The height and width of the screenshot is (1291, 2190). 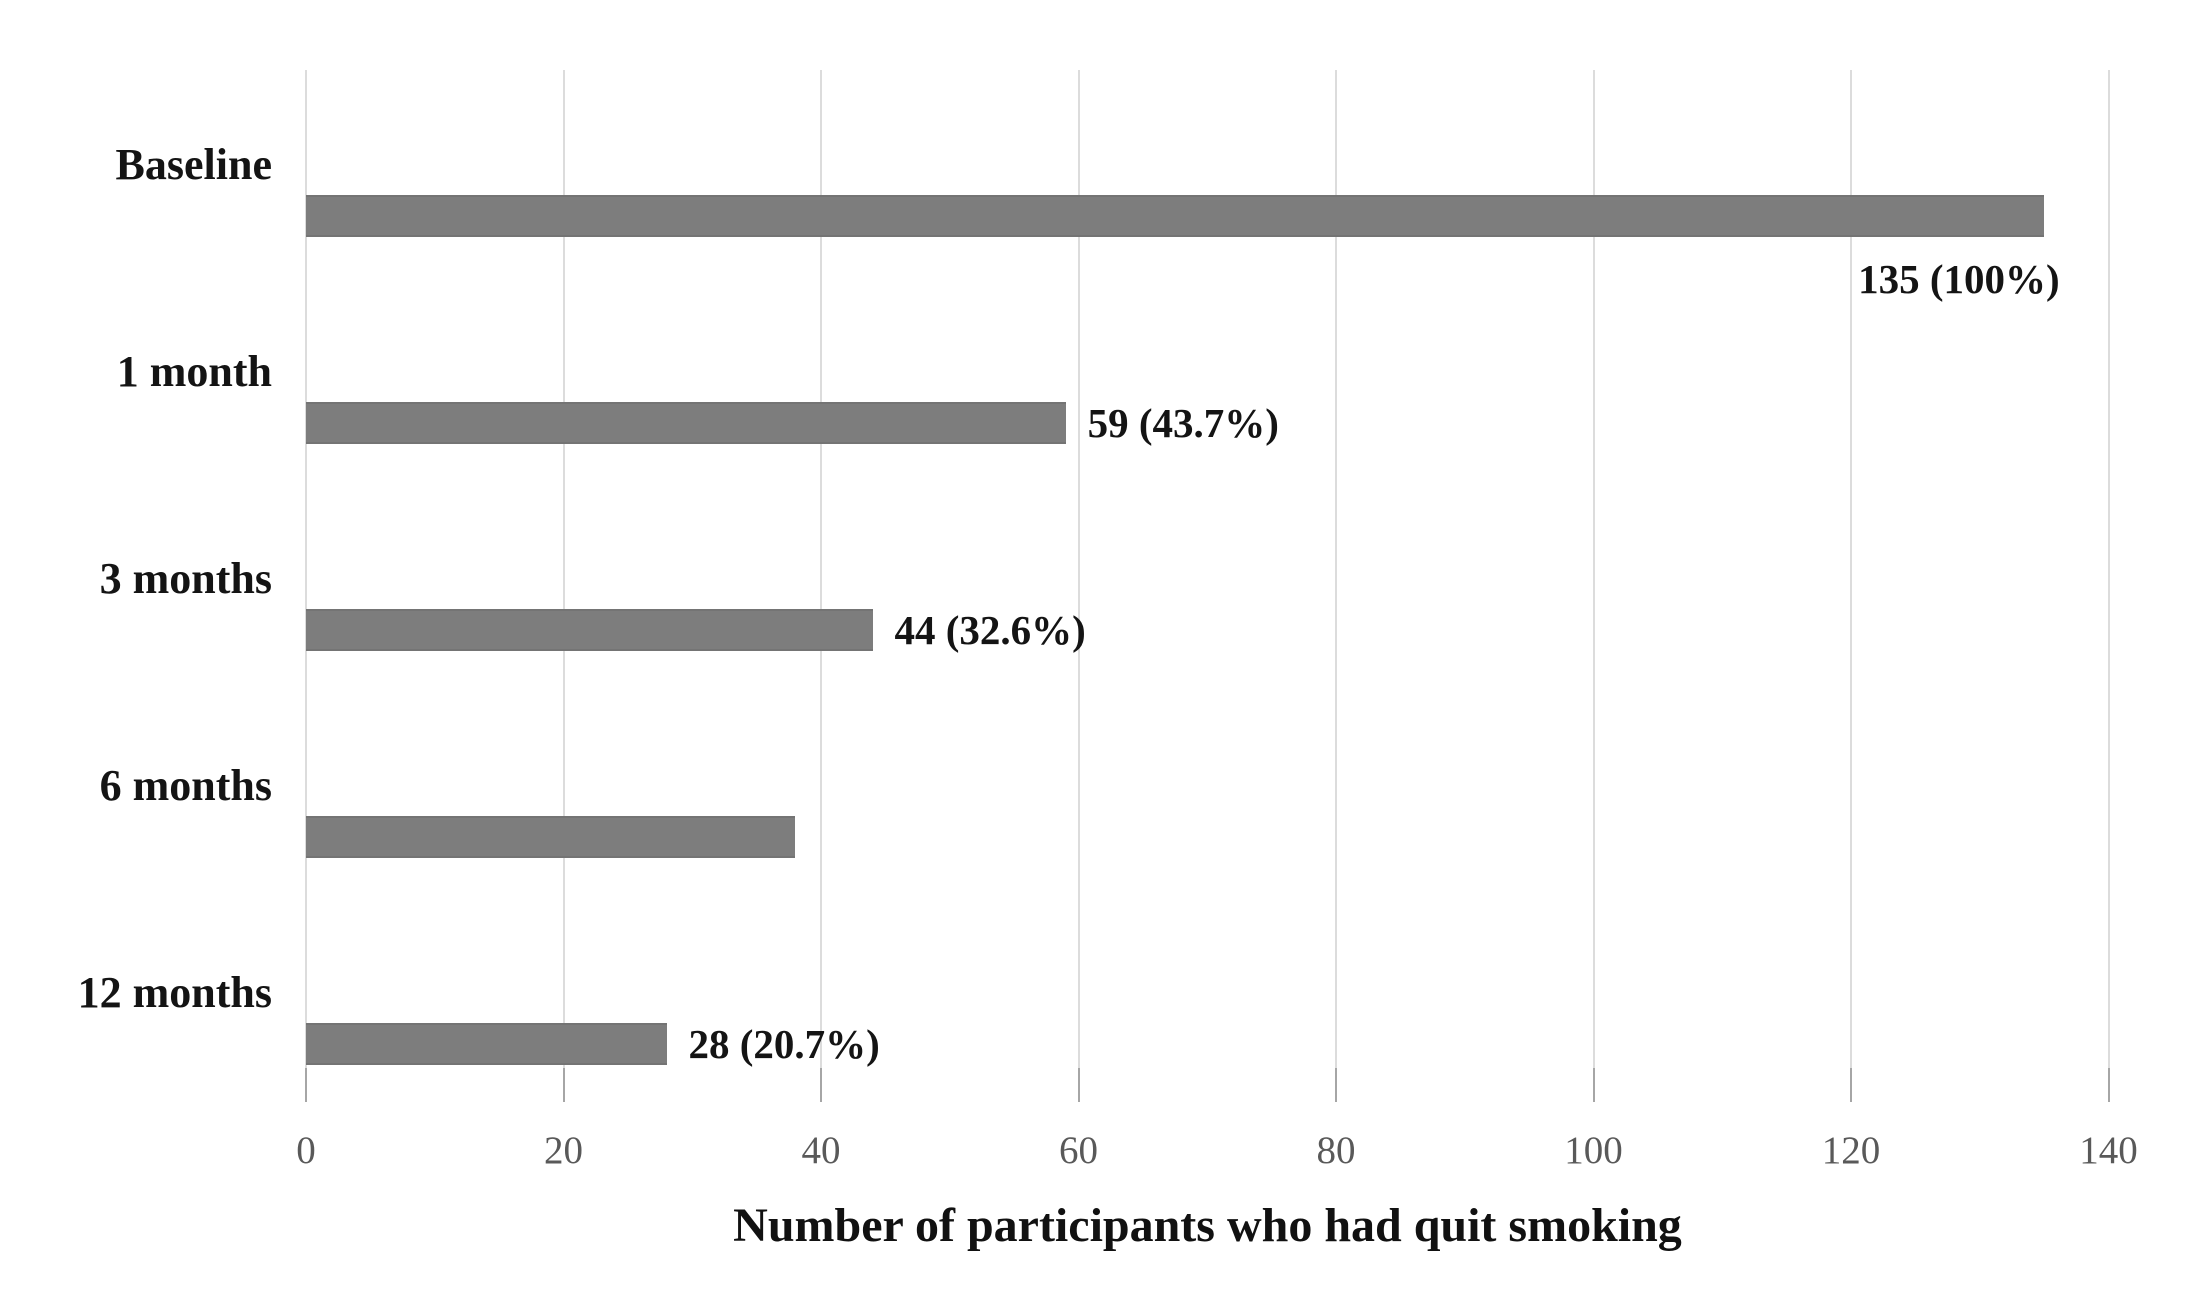 I want to click on bar-1-month, so click(x=686, y=423).